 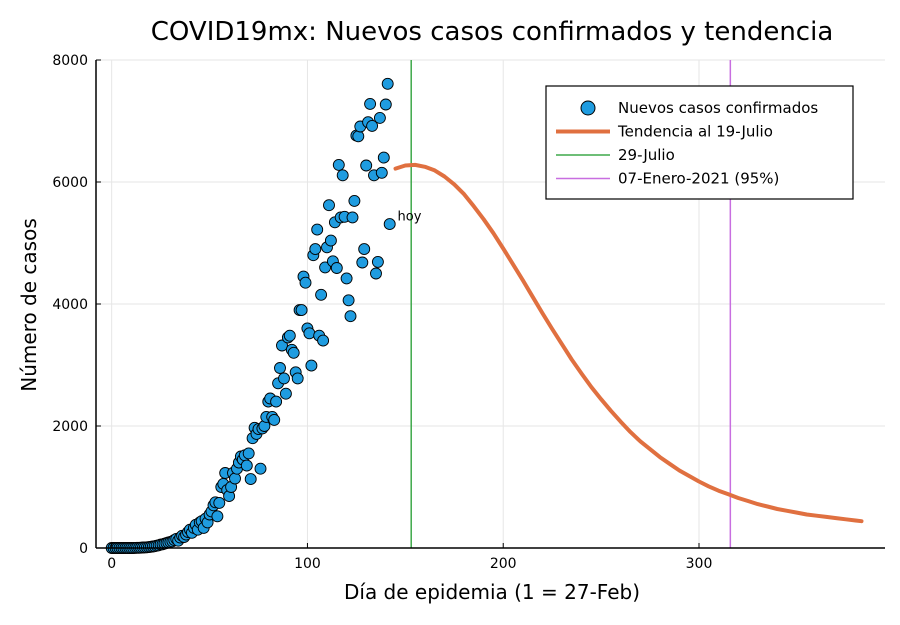 What do you see at coordinates (718, 108) in the screenshot?
I see `legend-label: Nuevos casos confirmados` at bounding box center [718, 108].